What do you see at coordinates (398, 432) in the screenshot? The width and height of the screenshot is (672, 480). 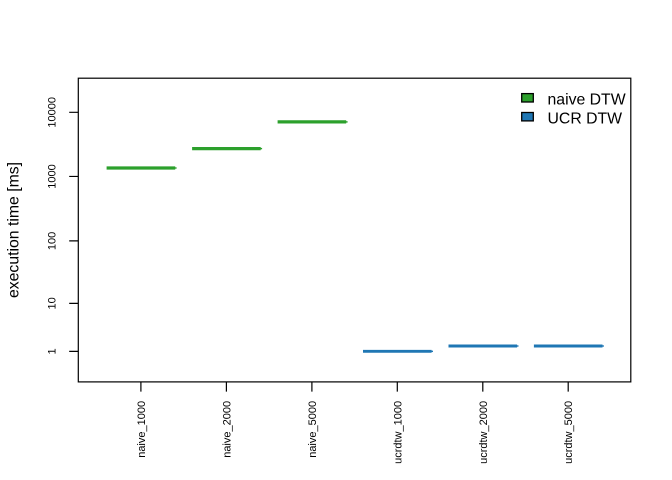 I see `svg-text: ucrdtw_1000` at bounding box center [398, 432].